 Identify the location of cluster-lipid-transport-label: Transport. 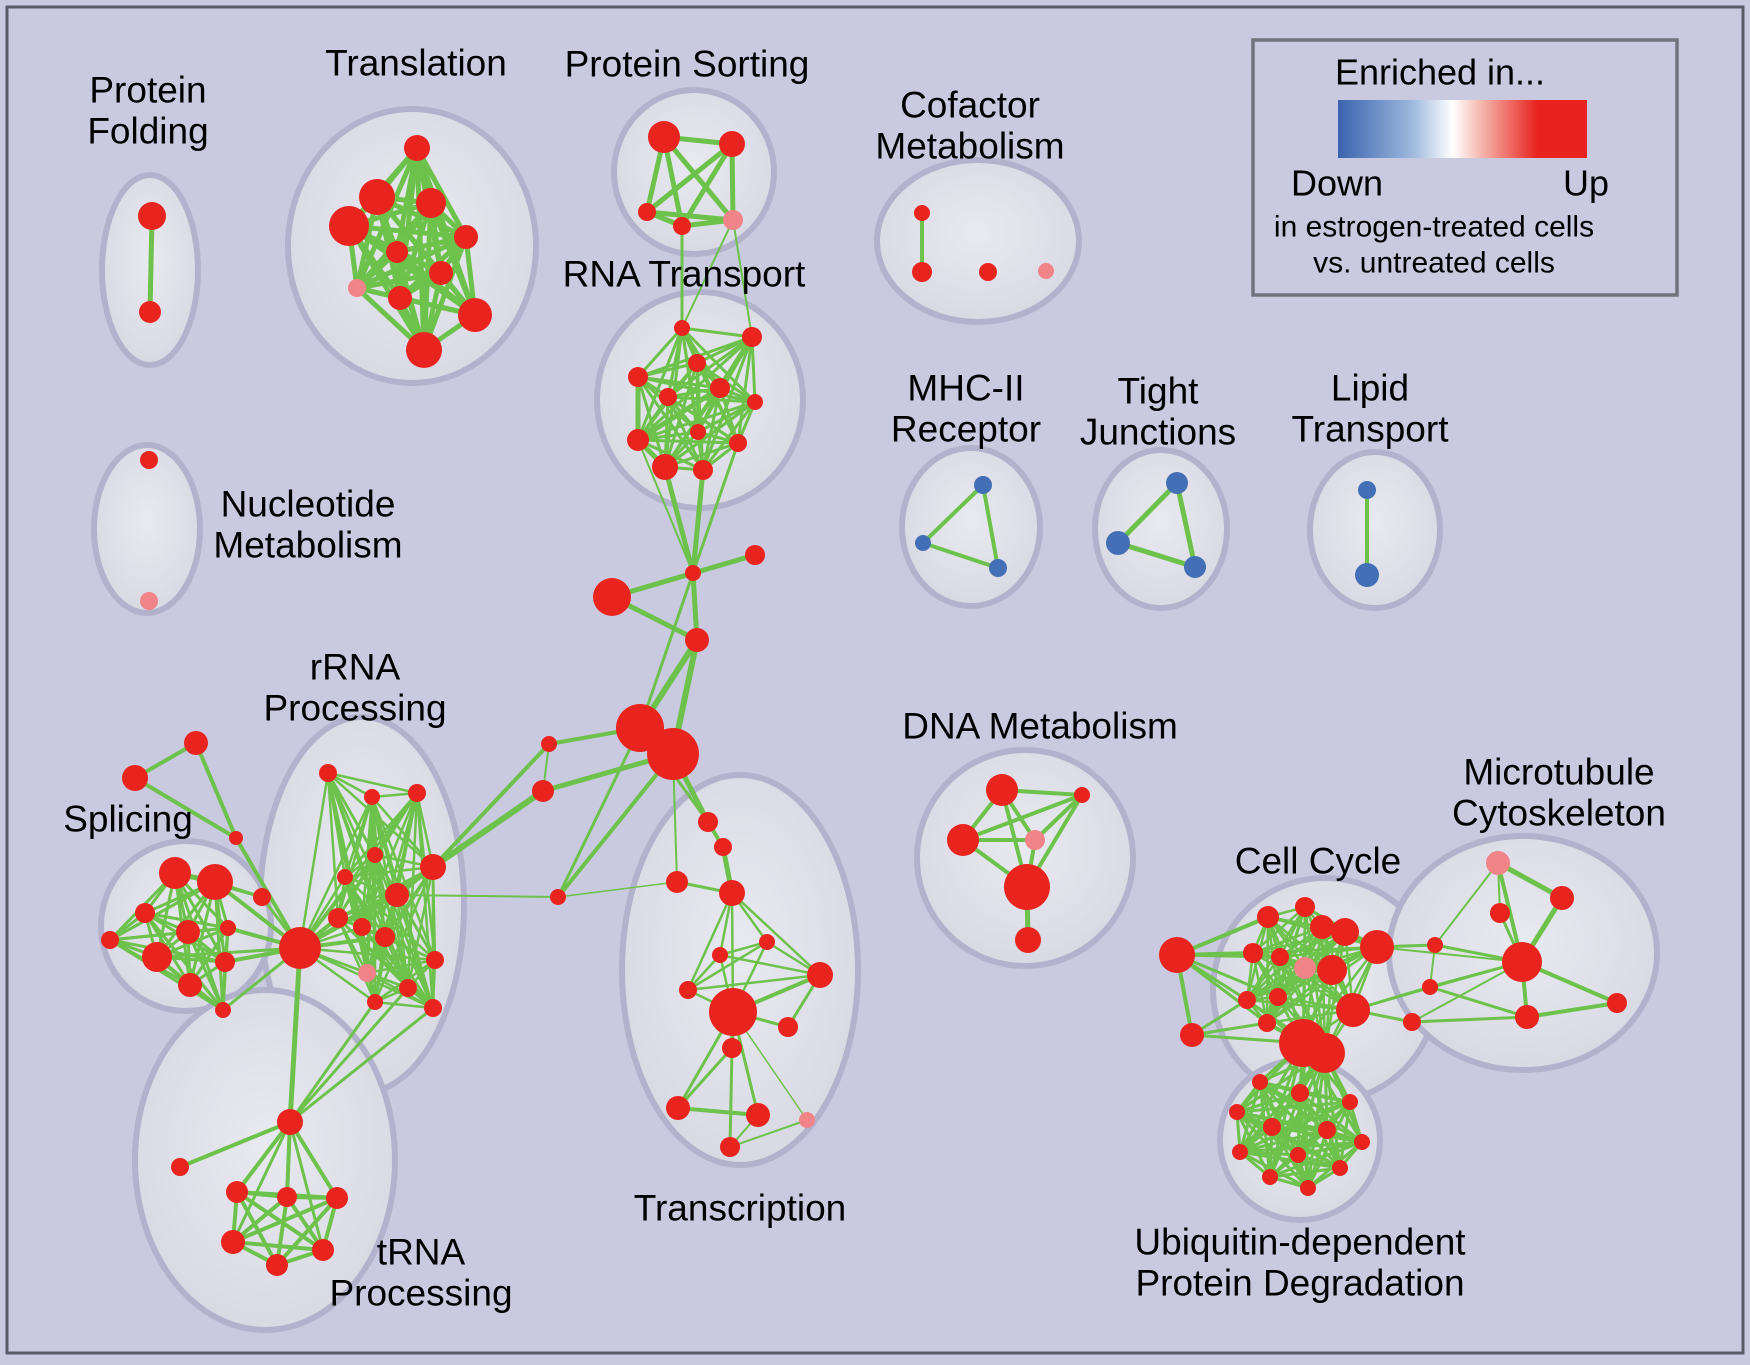
(1371, 429).